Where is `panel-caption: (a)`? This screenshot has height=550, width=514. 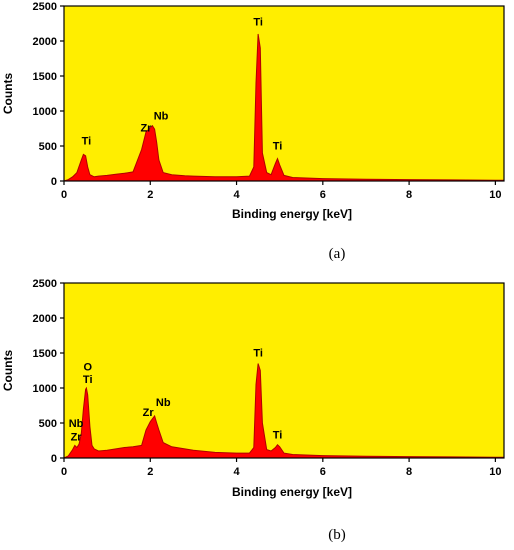 panel-caption: (a) is located at coordinates (337, 254).